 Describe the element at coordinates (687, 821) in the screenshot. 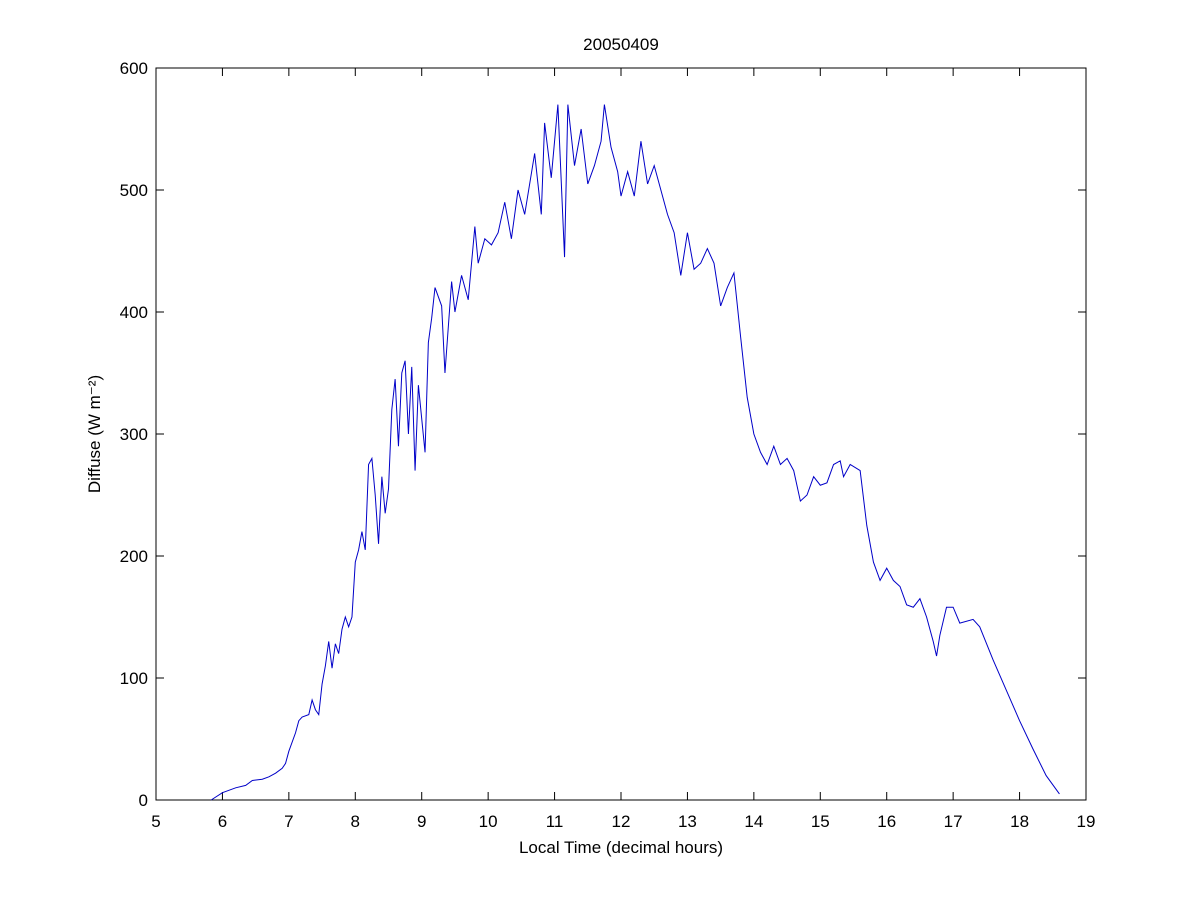

I see `x-tick-label: 13` at that location.